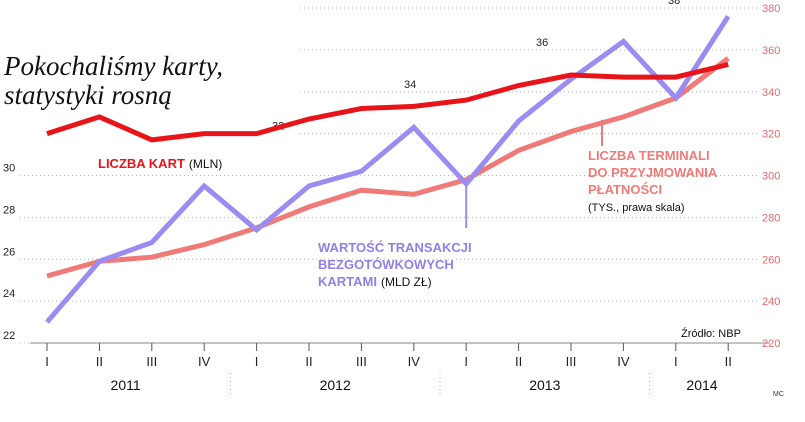 This screenshot has height=422, width=805. What do you see at coordinates (410, 85) in the screenshot?
I see `left-tick-label: 34` at bounding box center [410, 85].